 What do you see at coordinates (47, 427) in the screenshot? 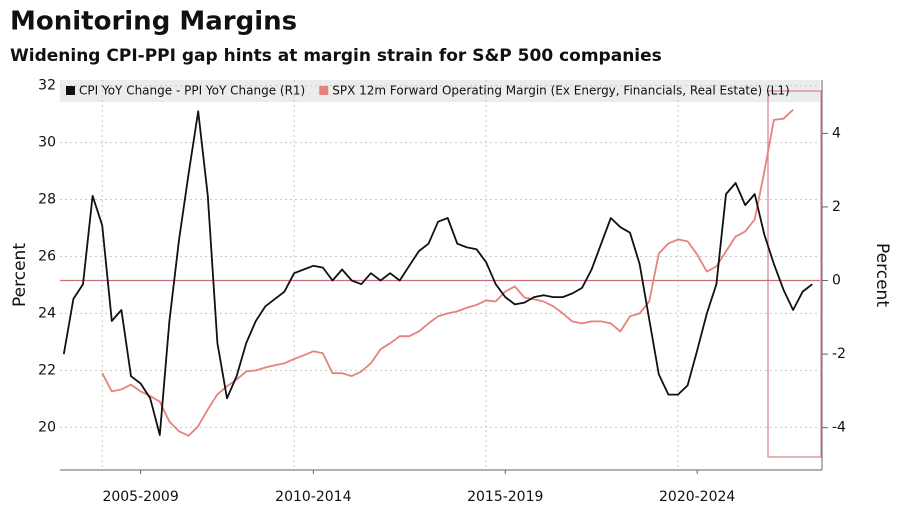
I see `y-tick-label: 20` at bounding box center [47, 427].